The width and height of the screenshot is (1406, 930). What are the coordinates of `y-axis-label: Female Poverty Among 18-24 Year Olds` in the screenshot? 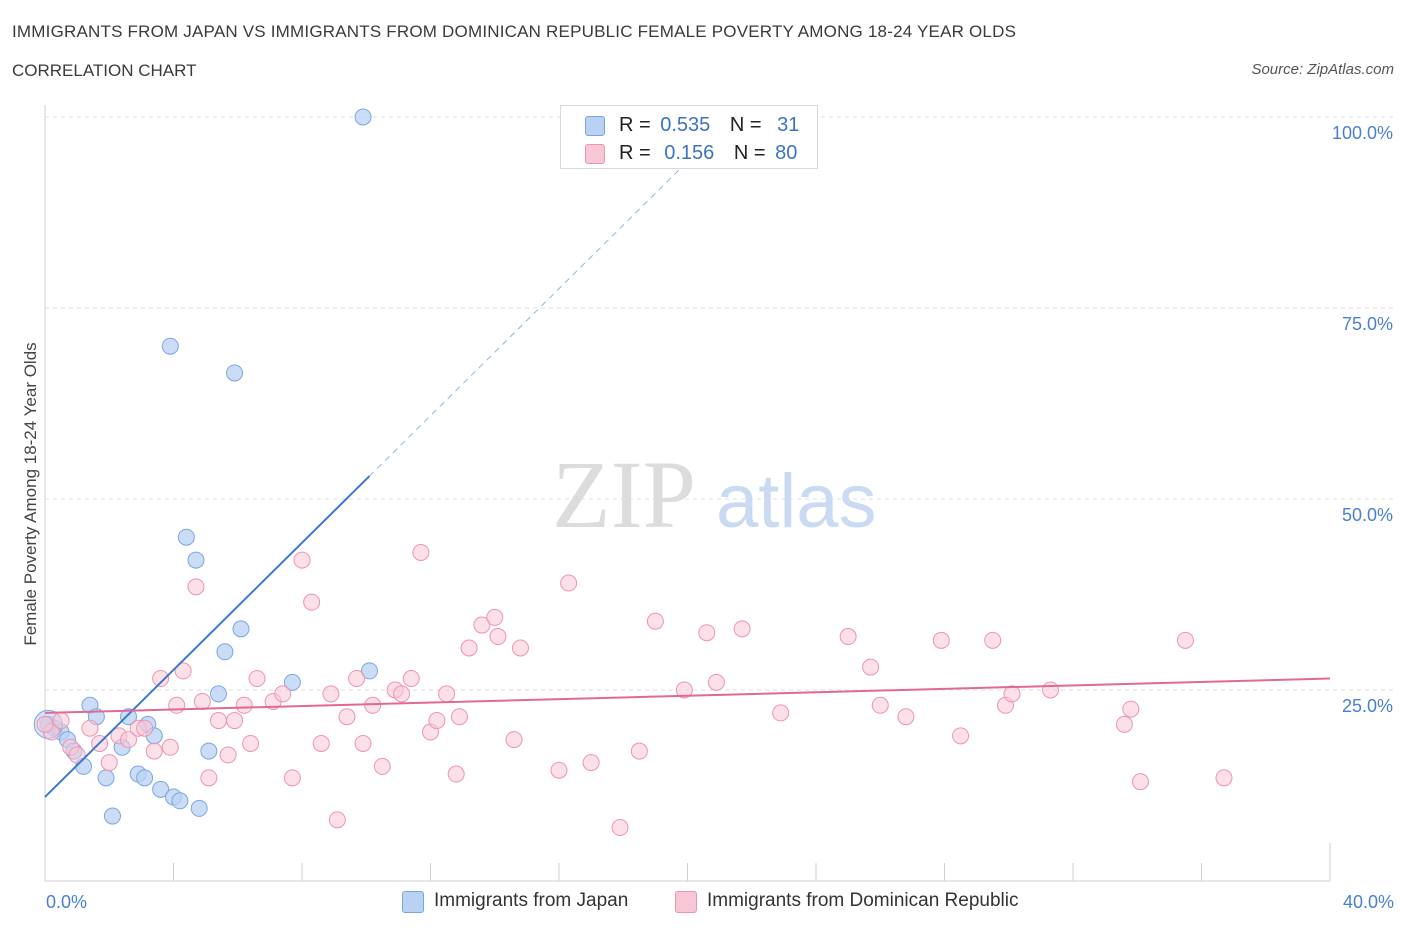 It's located at (30, 493).